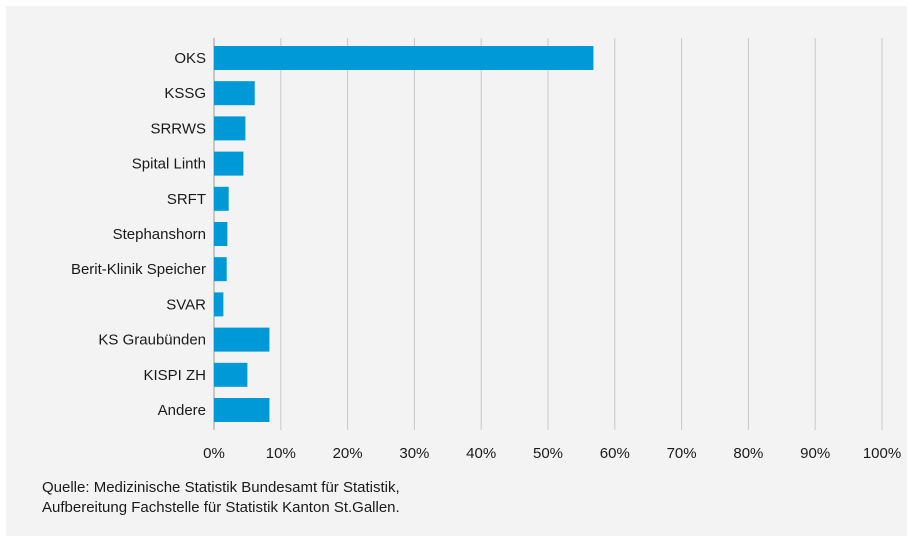 The width and height of the screenshot is (909, 536). Describe the element at coordinates (548, 453) in the screenshot. I see `x-tick-label: 50%` at that location.